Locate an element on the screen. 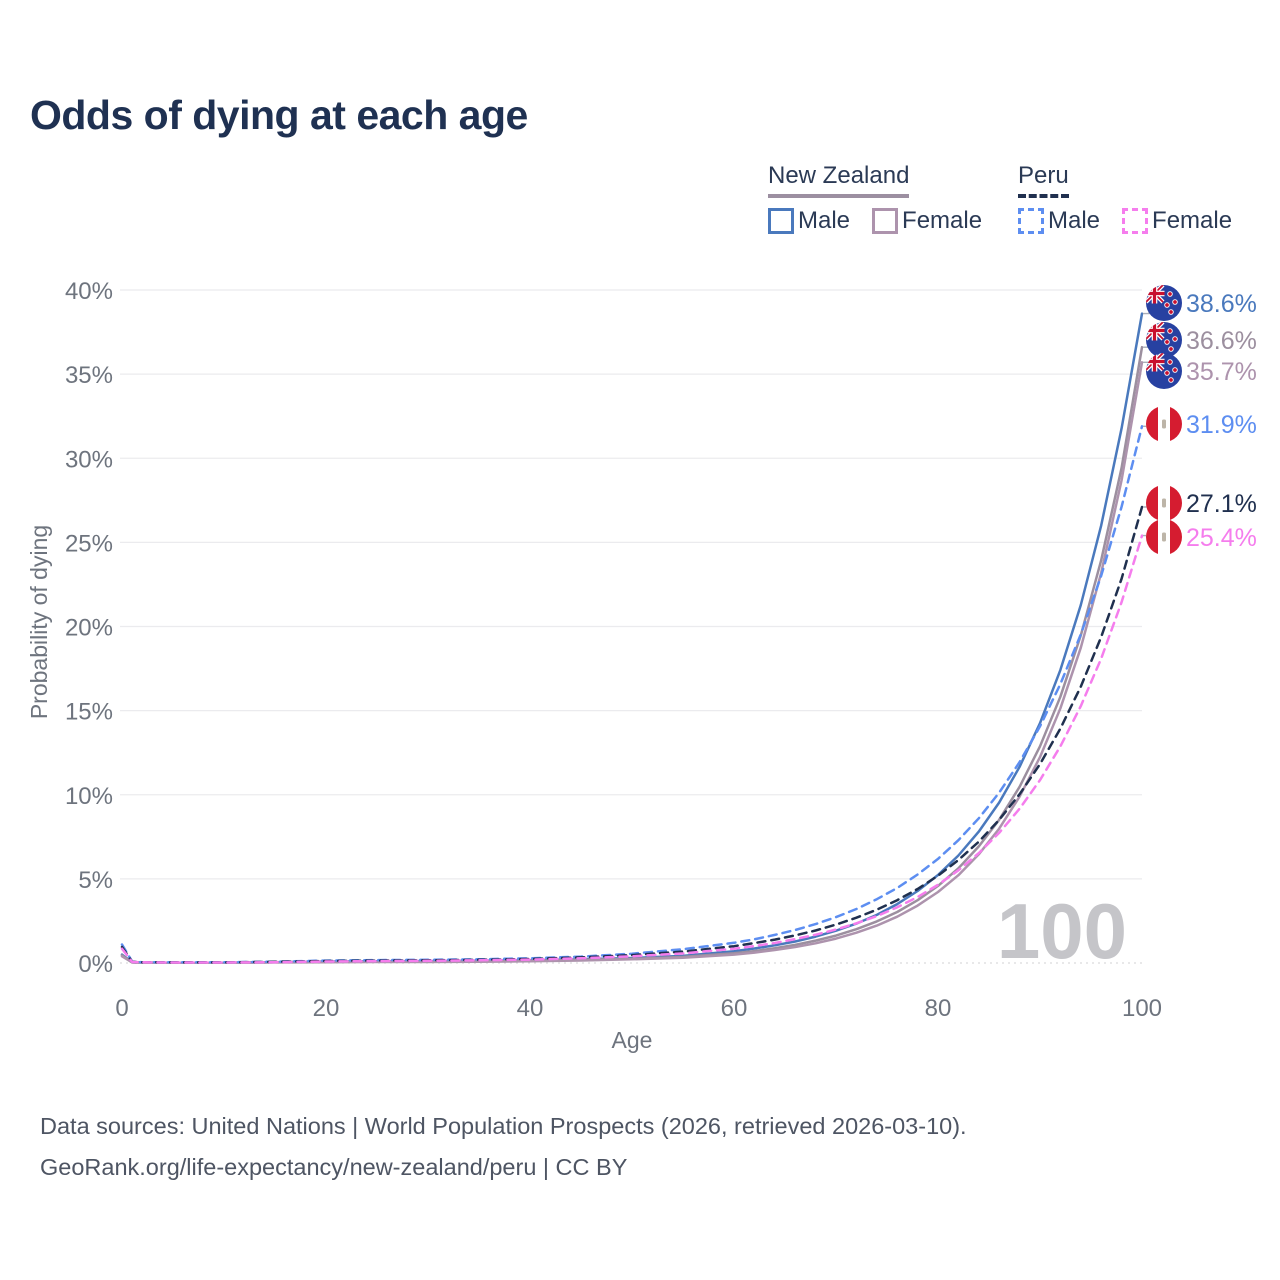  y-tick-label: 0% is located at coordinates (95, 964).